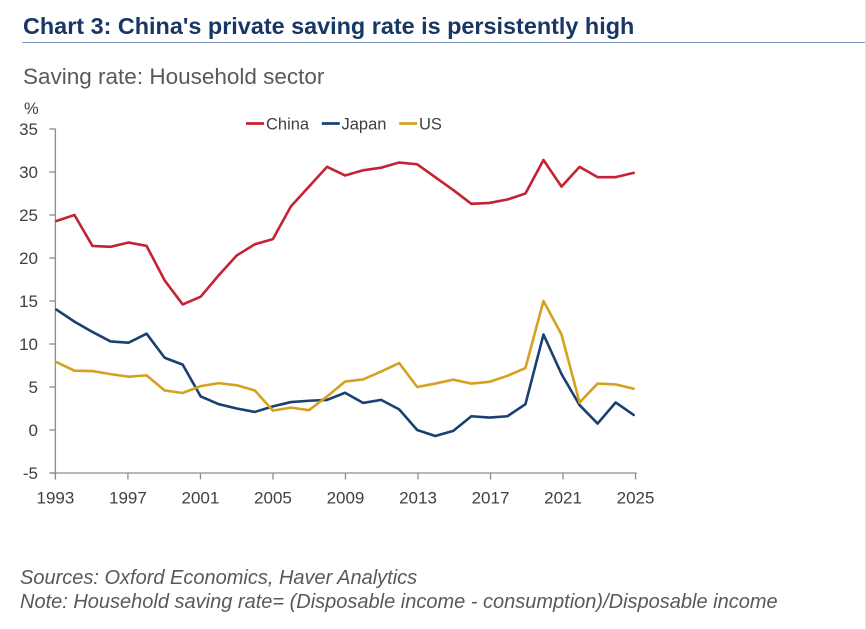 This screenshot has width=866, height=630. I want to click on svg-text: 2013, so click(418, 498).